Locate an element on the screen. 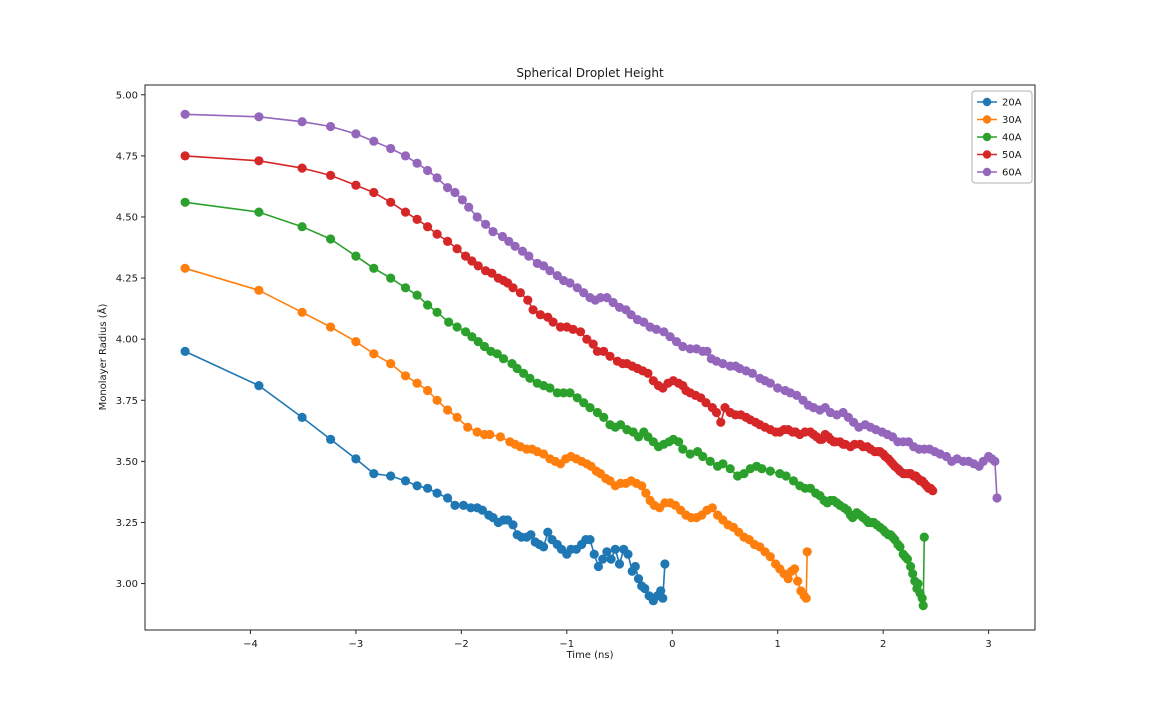  x-tick-label: −4 is located at coordinates (250, 644).